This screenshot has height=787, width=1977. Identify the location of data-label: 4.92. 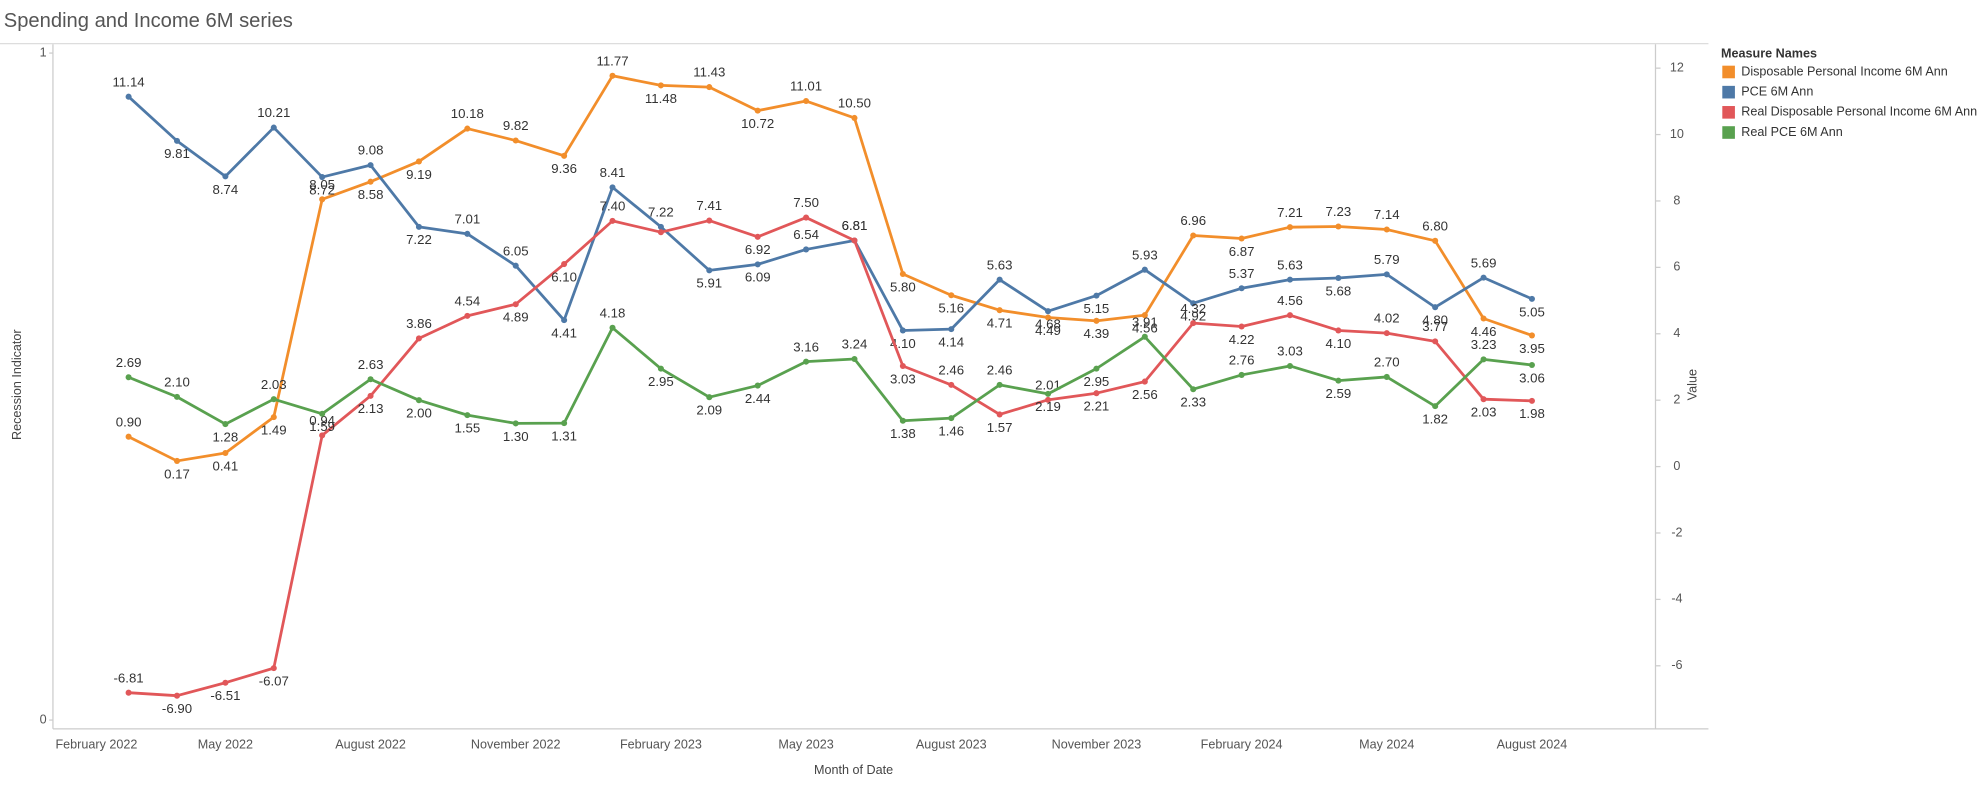
(1193, 316).